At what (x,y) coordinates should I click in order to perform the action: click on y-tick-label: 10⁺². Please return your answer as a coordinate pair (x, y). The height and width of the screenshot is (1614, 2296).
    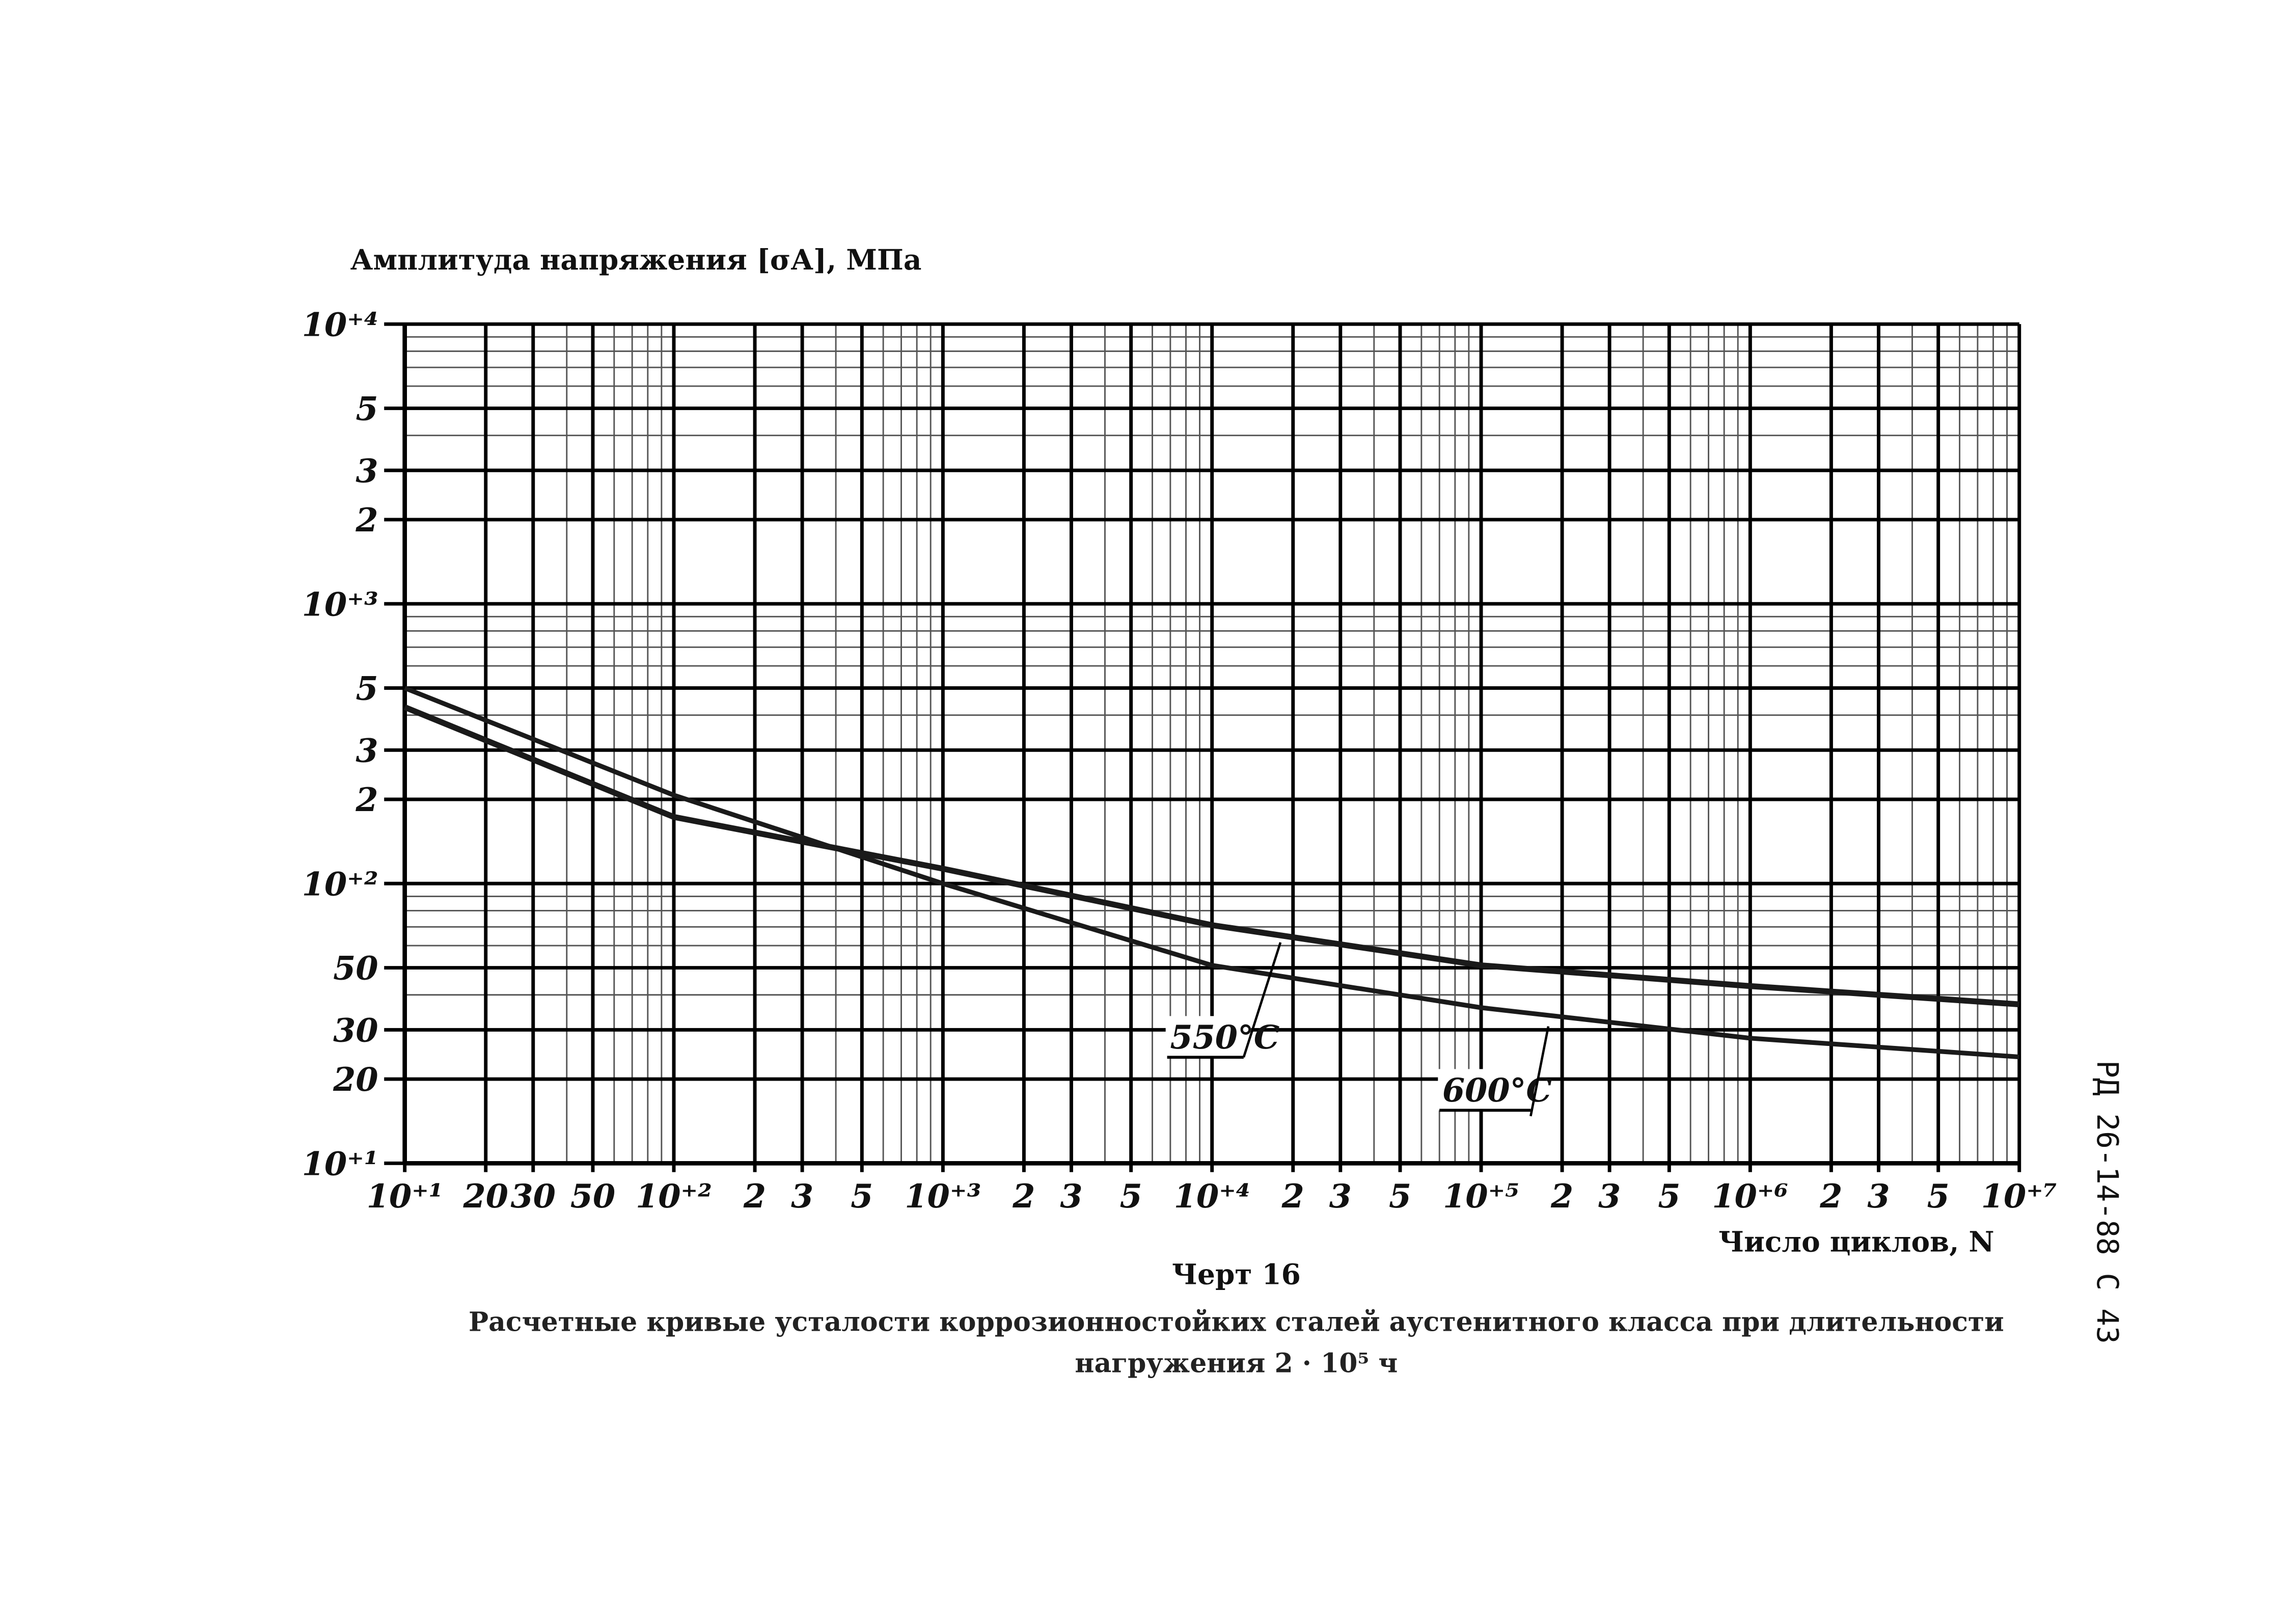
    Looking at the image, I should click on (340, 884).